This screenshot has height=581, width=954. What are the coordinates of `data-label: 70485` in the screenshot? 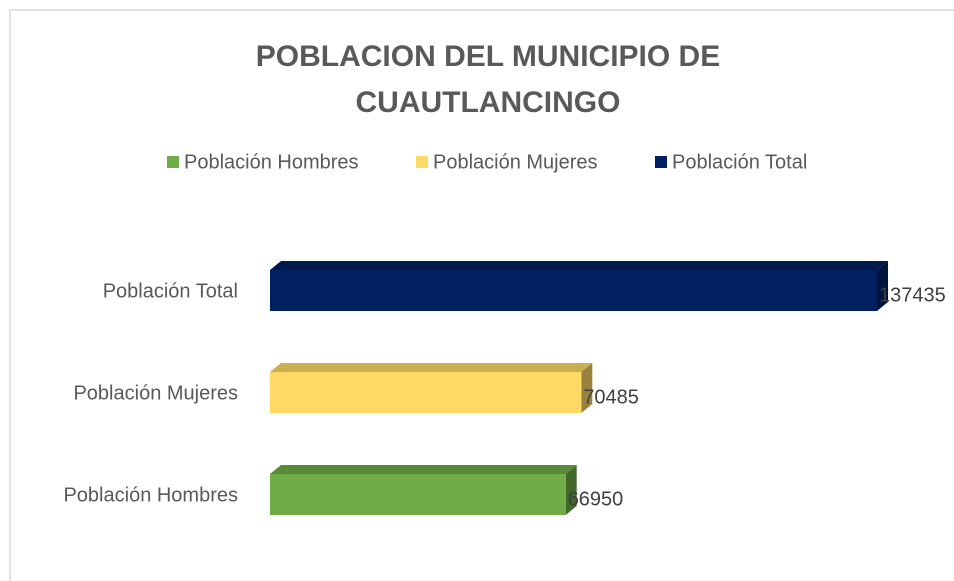 It's located at (611, 397).